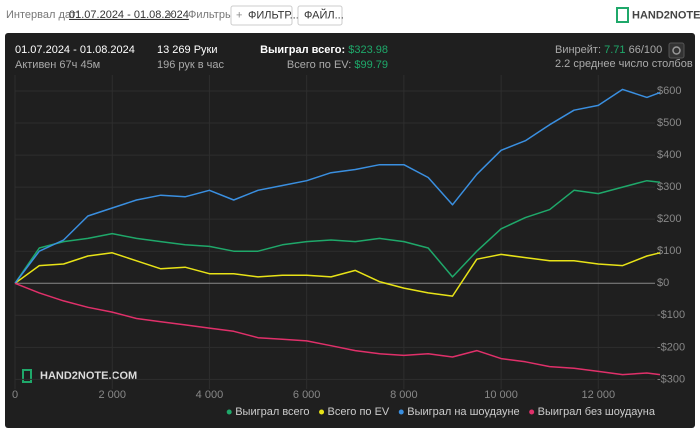 The width and height of the screenshot is (700, 435). What do you see at coordinates (15, 395) in the screenshot?
I see `x-tick-label: 0` at bounding box center [15, 395].